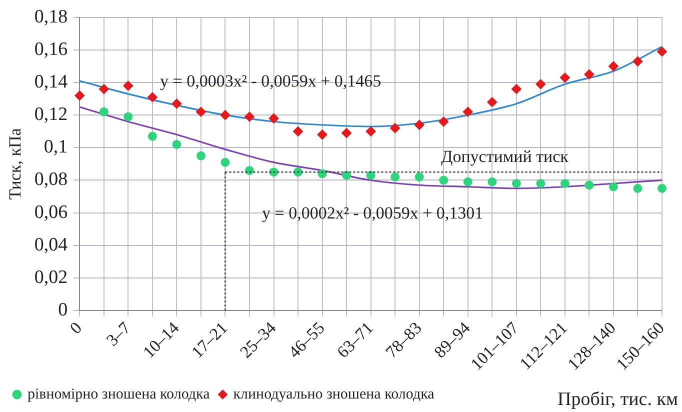 This screenshot has width=682, height=412. I want to click on y-tick-label: 0,02, so click(51, 277).